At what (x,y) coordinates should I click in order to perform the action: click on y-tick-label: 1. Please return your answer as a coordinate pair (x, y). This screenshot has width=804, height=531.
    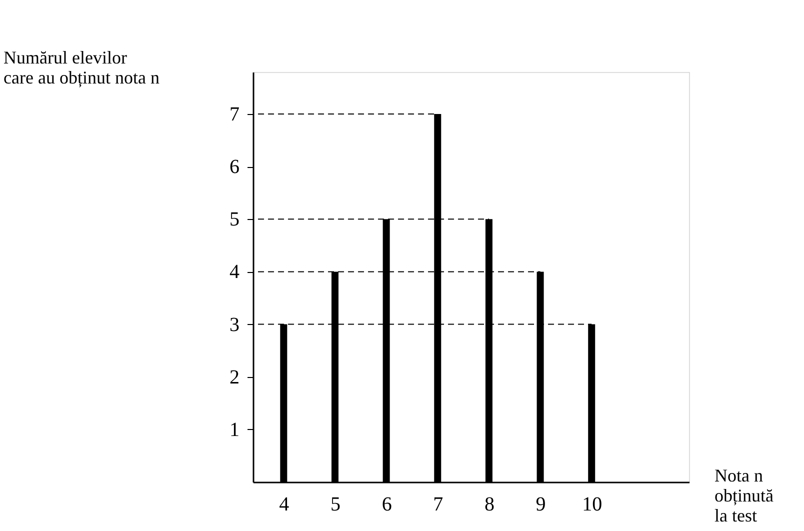
    Looking at the image, I should click on (235, 429).